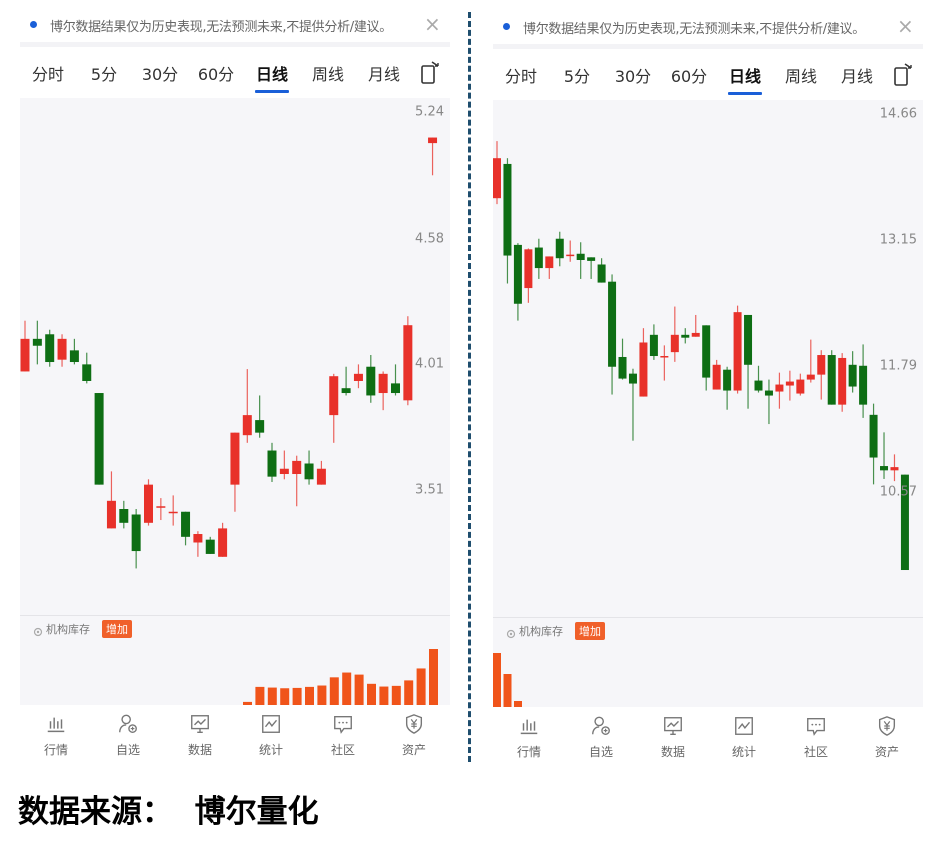 The width and height of the screenshot is (940, 844). Describe the element at coordinates (342, 750) in the screenshot. I see `nav-label: 社区` at that location.